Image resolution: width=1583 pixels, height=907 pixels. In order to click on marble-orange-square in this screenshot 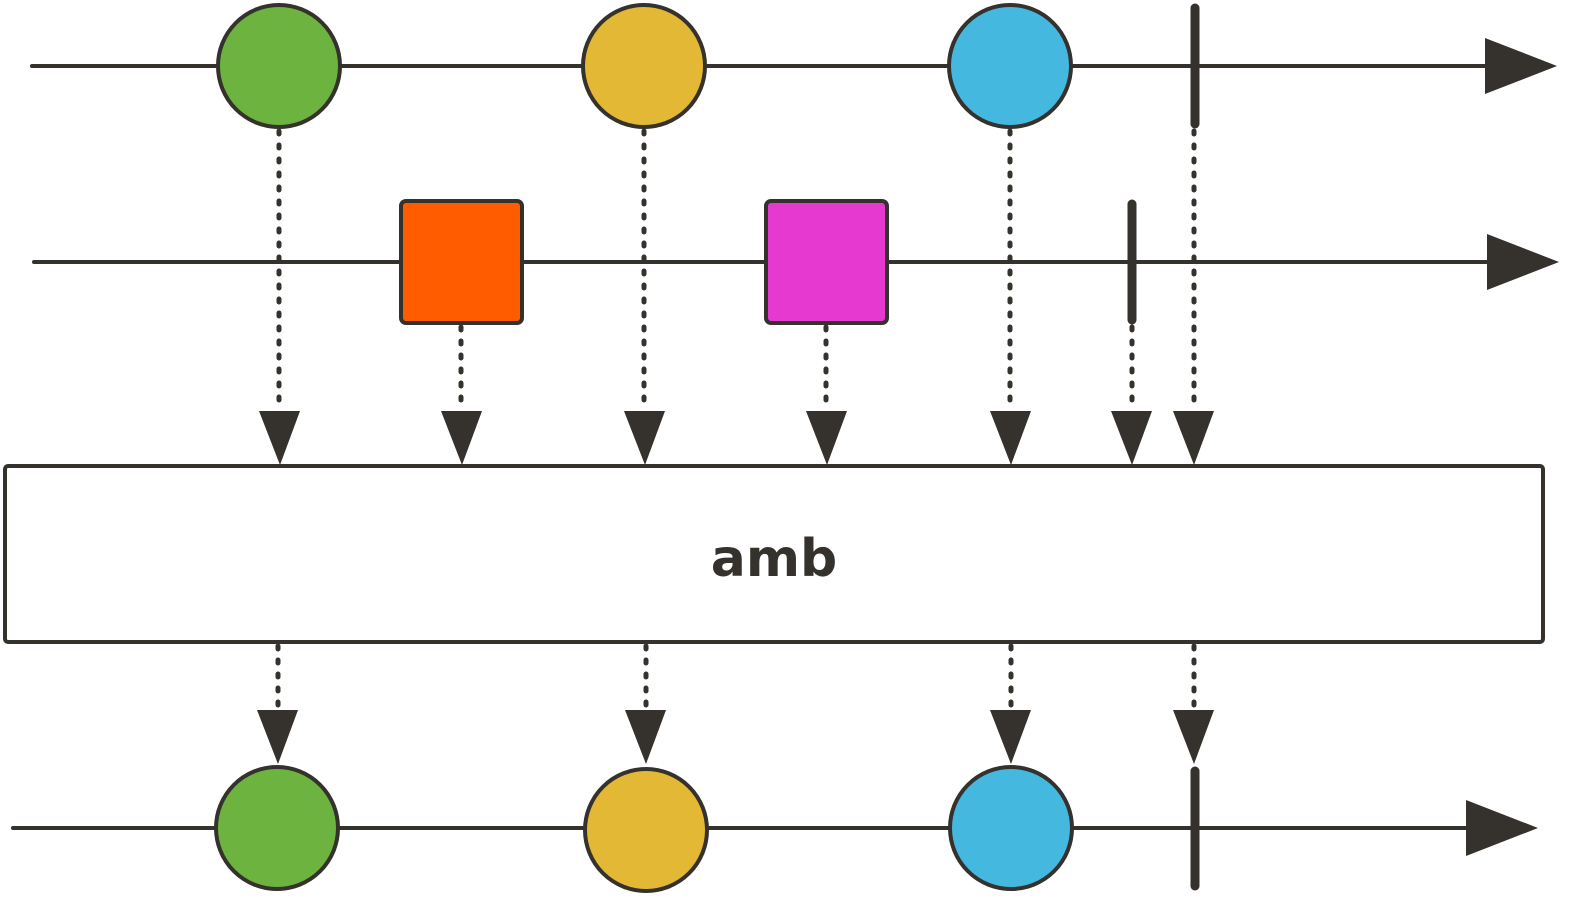, I will do `click(461, 262)`.